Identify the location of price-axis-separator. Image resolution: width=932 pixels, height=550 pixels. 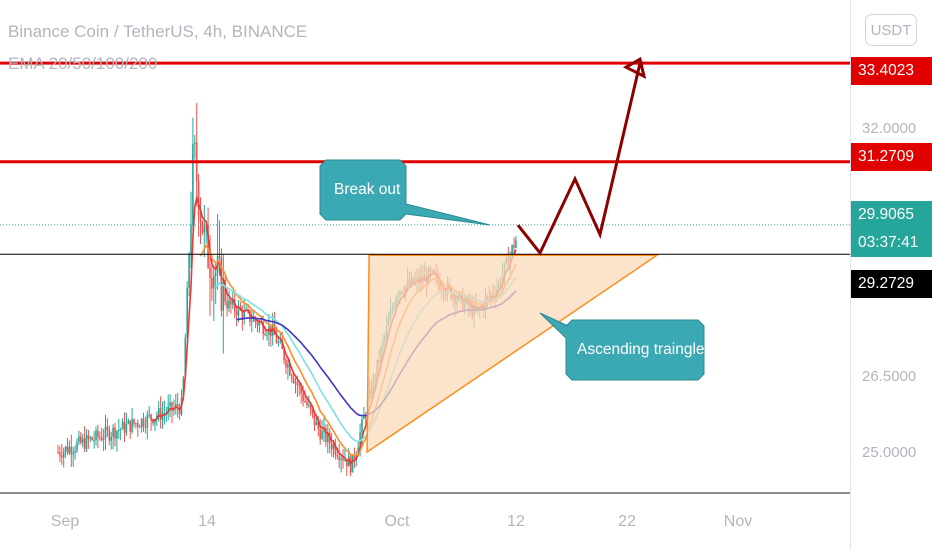
(850, 275).